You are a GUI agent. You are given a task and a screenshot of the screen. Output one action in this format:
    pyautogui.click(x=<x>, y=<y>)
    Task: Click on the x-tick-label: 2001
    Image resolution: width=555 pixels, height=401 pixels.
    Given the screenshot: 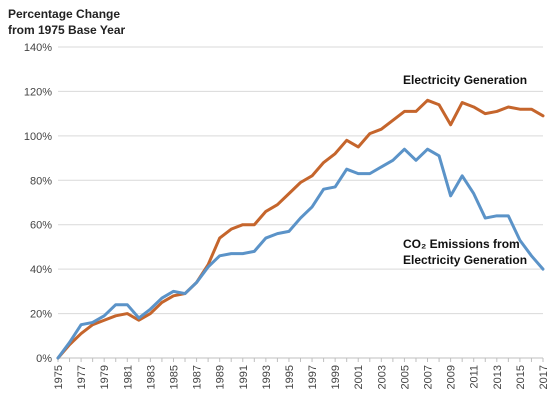 What is the action you would take?
    pyautogui.click(x=359, y=377)
    